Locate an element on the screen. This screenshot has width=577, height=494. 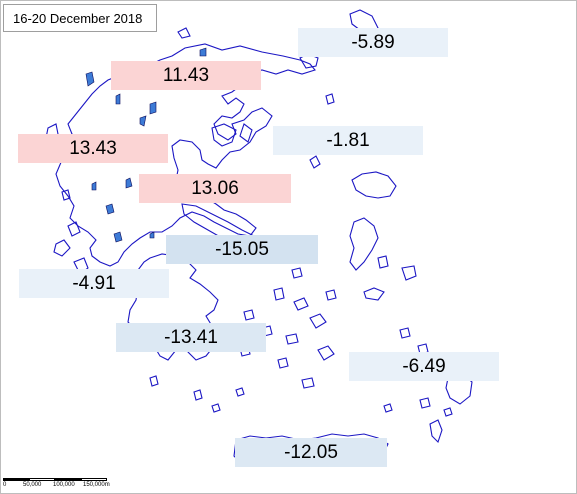
scale-tick: 0 is located at coordinates (5, 485).